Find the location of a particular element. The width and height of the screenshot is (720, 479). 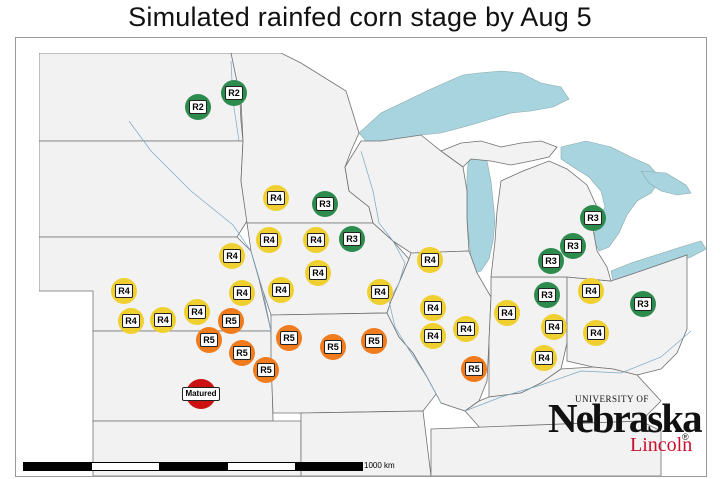

logo-lincoln-text: Lincoln is located at coordinates (661, 445).